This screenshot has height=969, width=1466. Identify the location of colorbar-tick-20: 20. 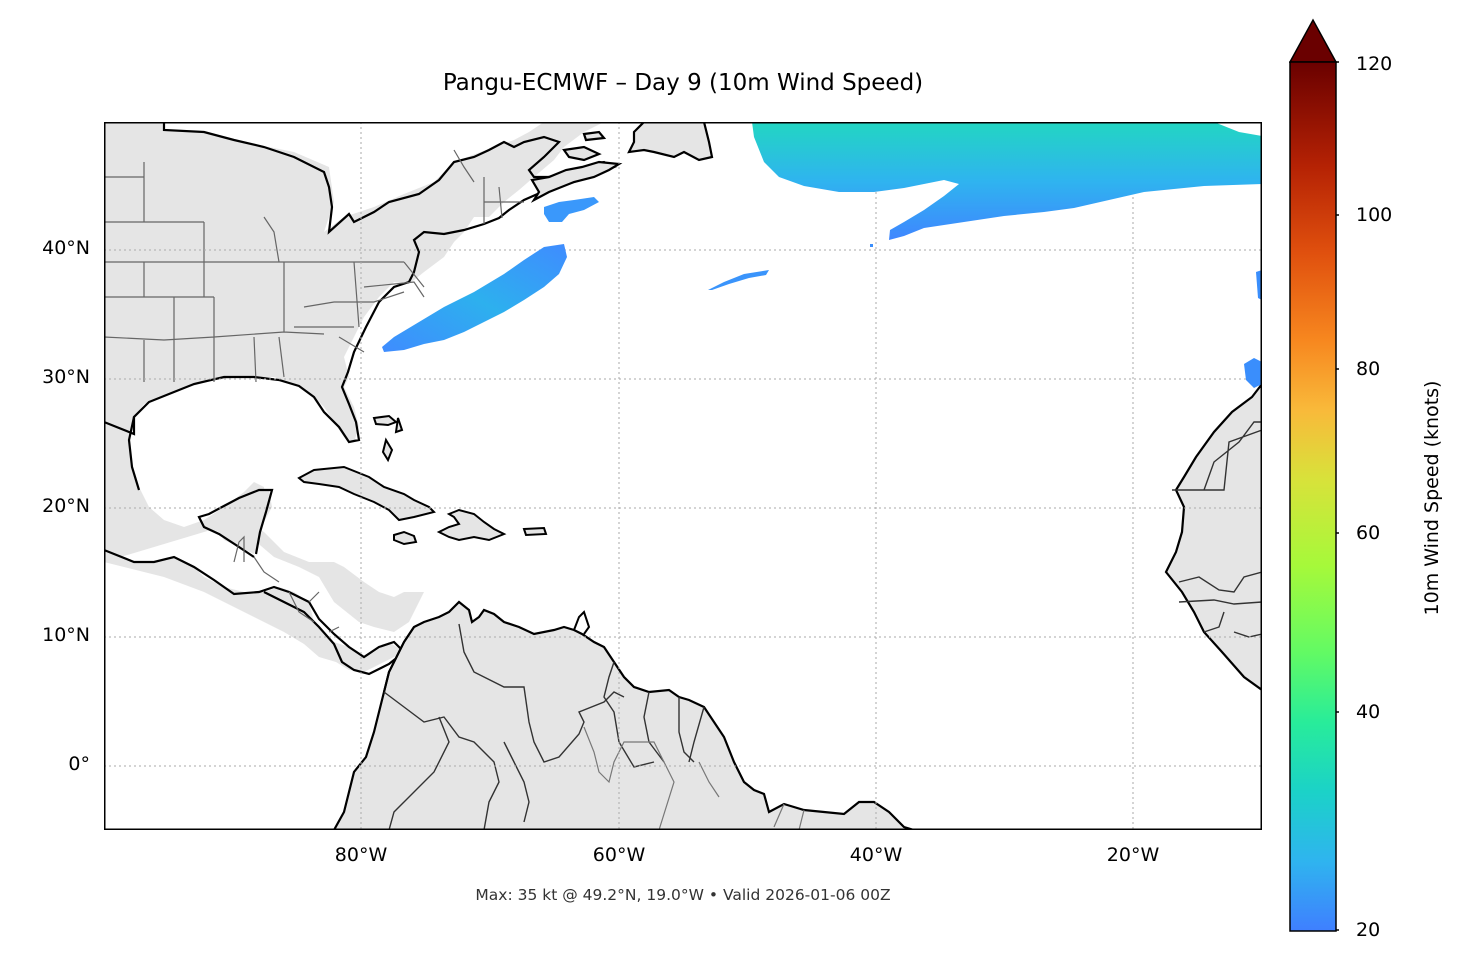
(1368, 930).